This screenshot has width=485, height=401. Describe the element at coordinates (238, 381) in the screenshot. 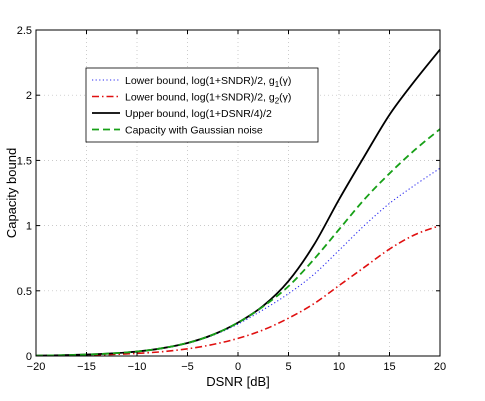

I see `x-axis-label: DSNR [dB]` at that location.